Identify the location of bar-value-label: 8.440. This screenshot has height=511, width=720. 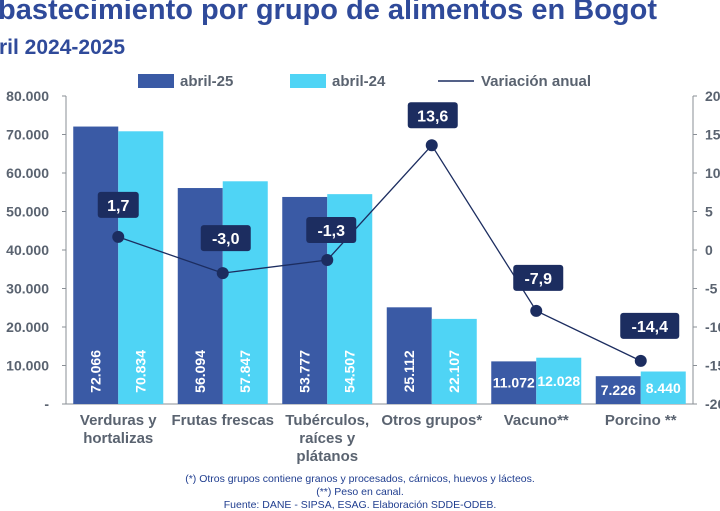
(663, 388).